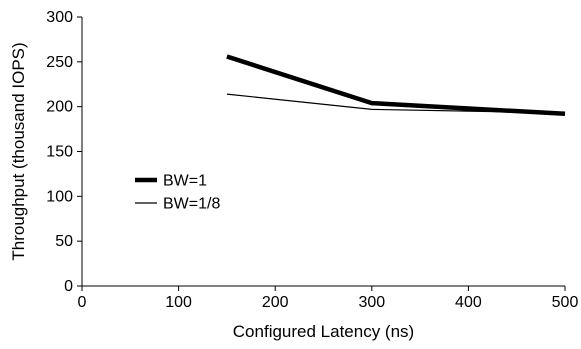  I want to click on y-axis-ticks: 0 50 100 150 200 250 300, so click(64, 152).